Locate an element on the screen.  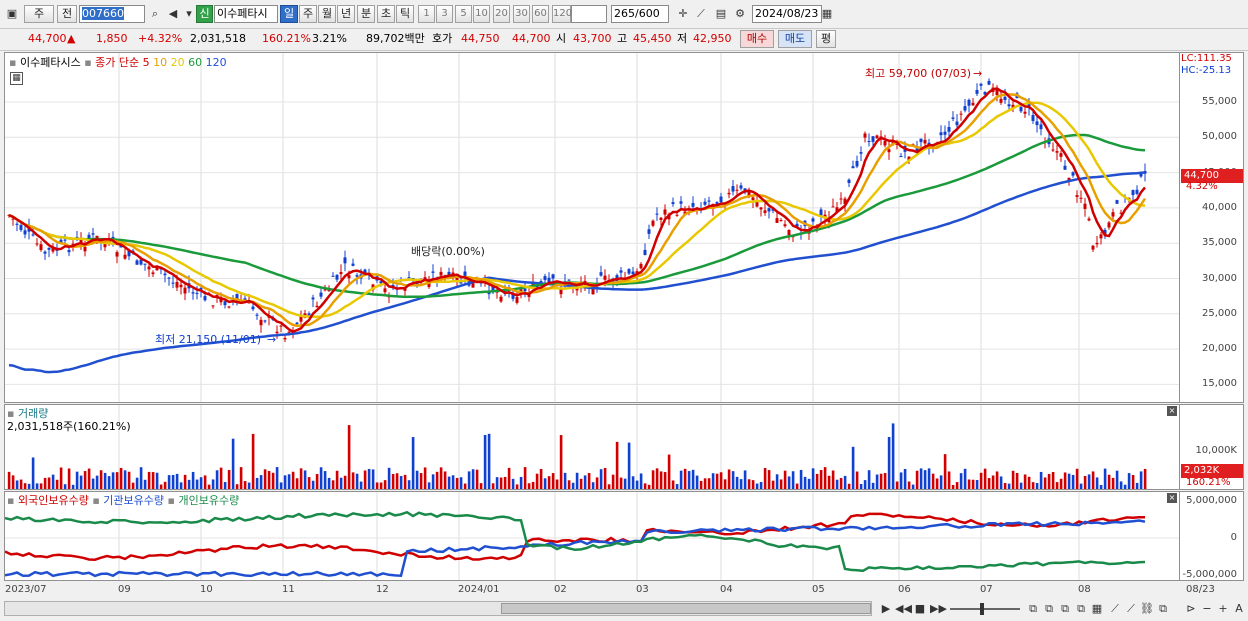
zoom-in-icon: ⊳ is located at coordinates (1191, 608).